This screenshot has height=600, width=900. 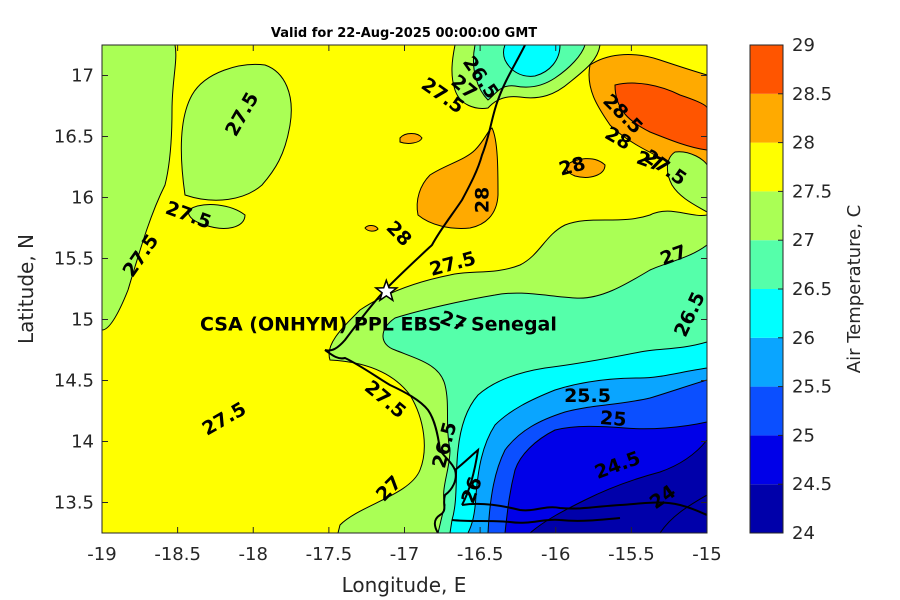 I want to click on border-gambia, so click(x=584, y=508).